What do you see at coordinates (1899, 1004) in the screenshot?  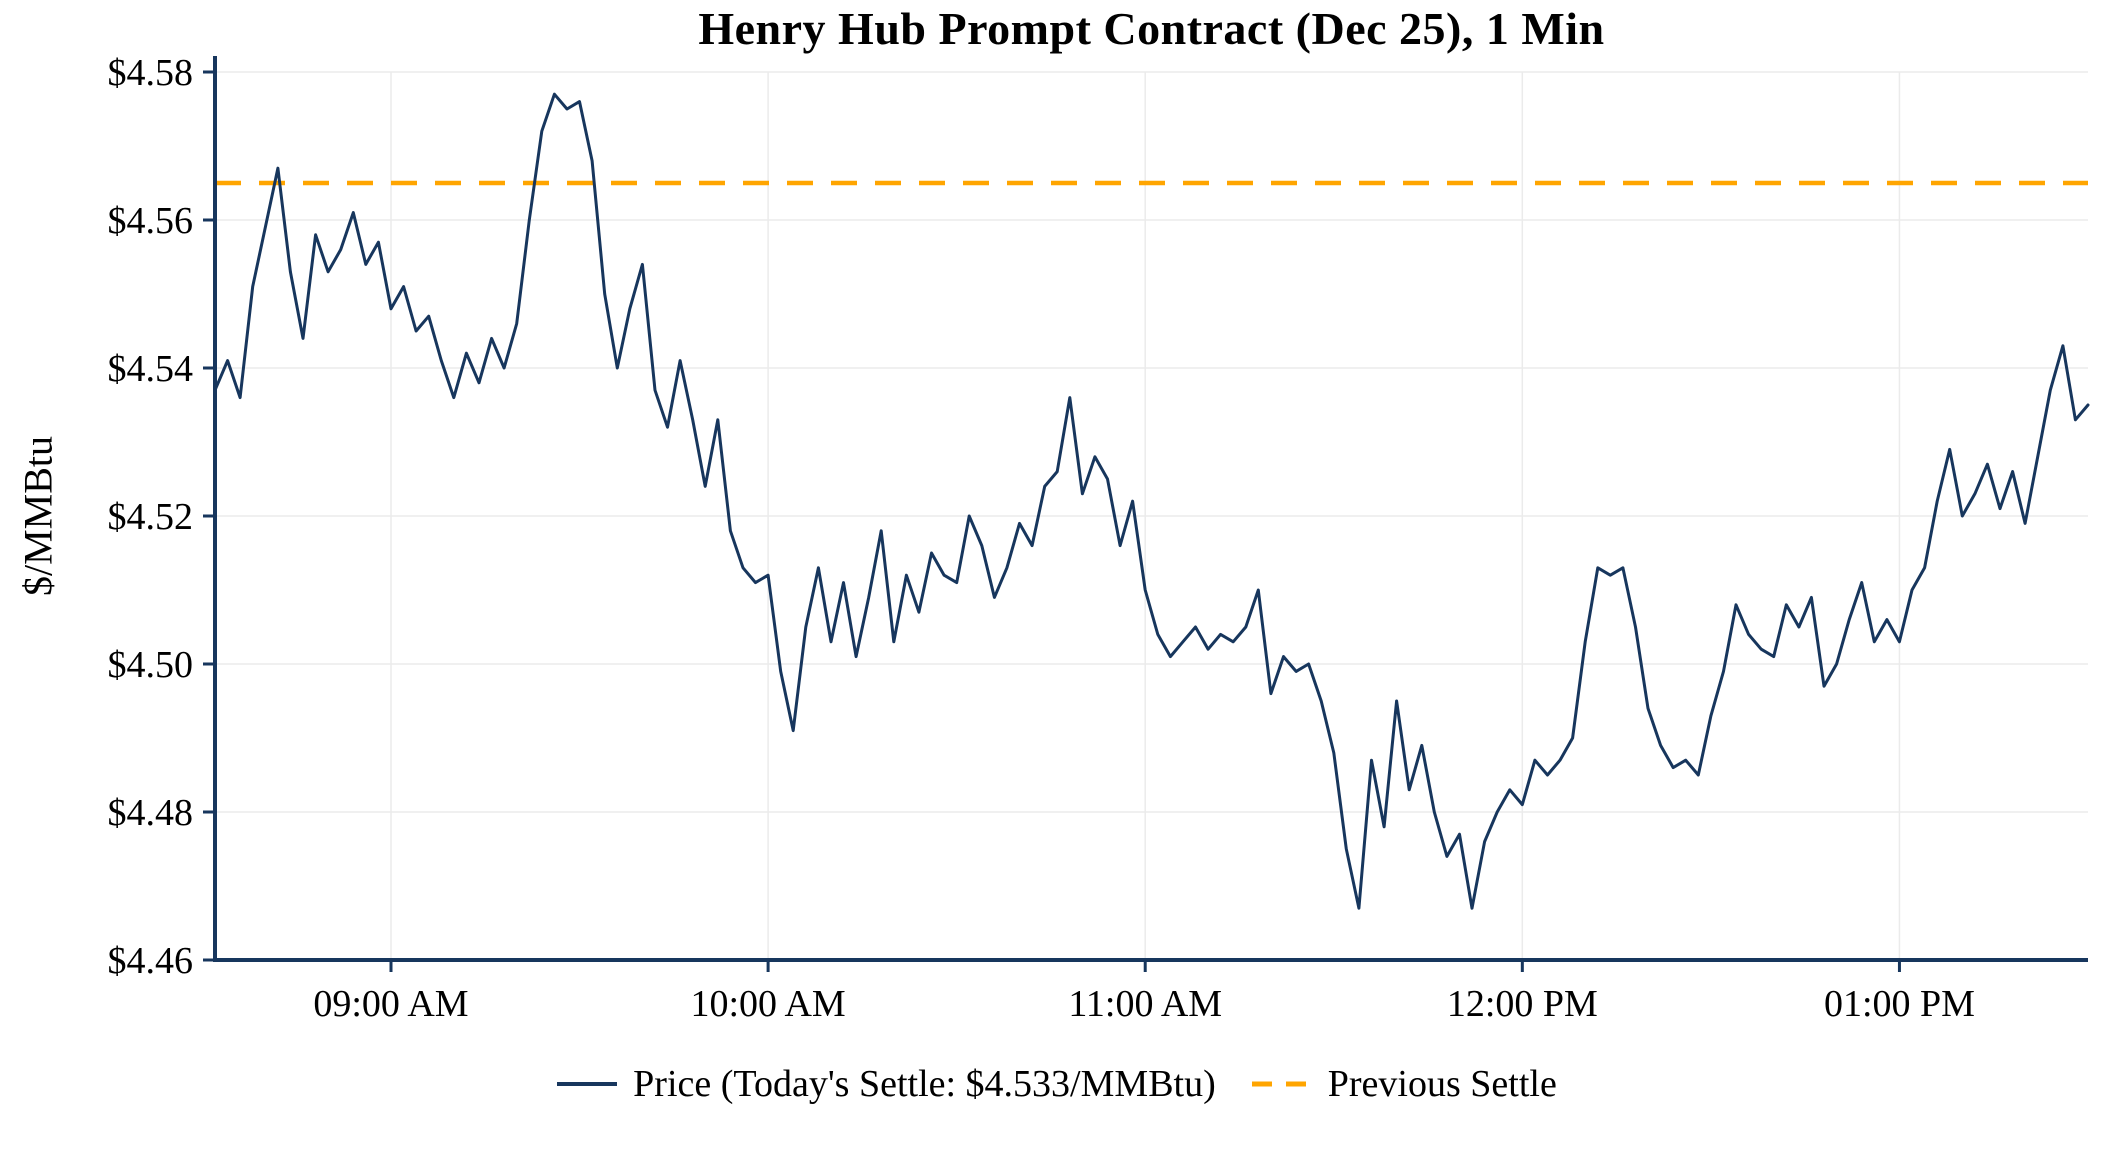 I see `svg-text: 01:00 PM` at bounding box center [1899, 1004].